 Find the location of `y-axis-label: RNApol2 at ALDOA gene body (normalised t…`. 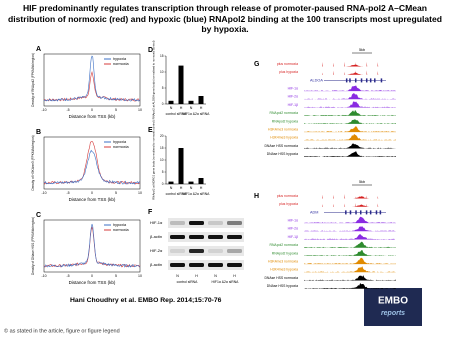

y-axis-label: RNApol2 at ALDOA gene body (normalised t… is located at coordinates (154, 80).